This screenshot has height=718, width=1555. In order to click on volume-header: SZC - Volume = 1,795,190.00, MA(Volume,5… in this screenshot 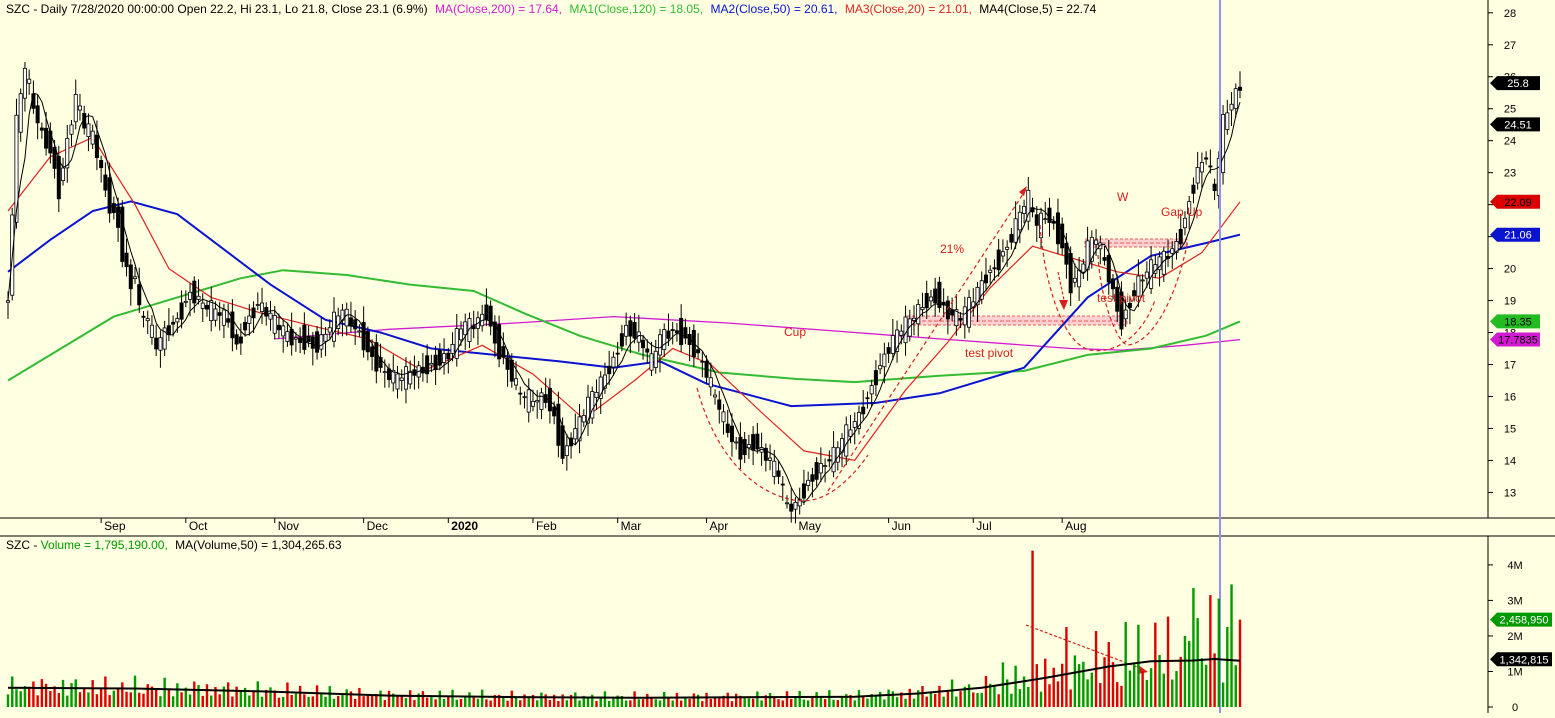, I will do `click(174, 545)`.